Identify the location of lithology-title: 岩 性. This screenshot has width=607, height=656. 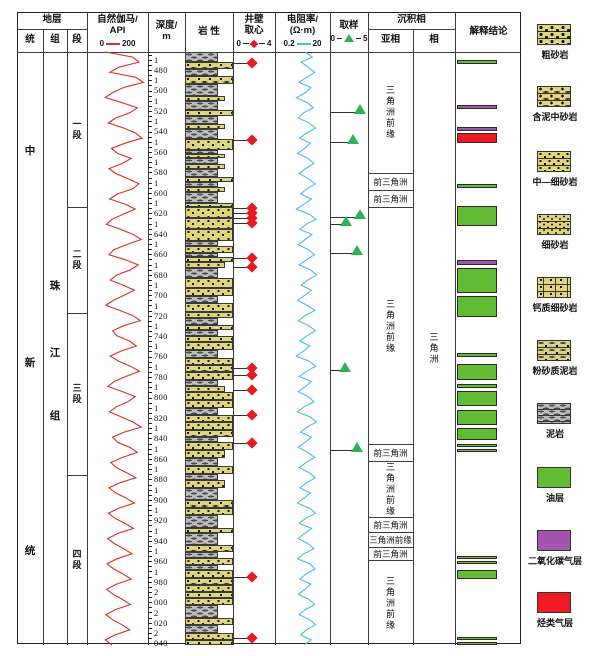
(209, 31).